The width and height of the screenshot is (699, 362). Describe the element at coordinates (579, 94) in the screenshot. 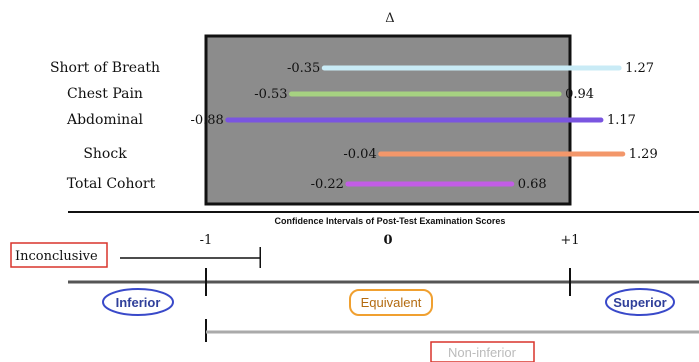

I see `upper-bound-label: 0.94` at that location.